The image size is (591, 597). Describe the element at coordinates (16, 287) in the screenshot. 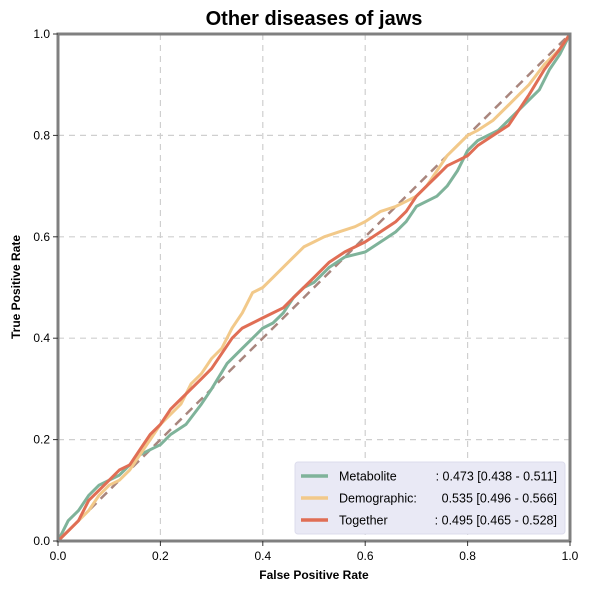

I see `y-axis-label: True Positive Rate` at that location.